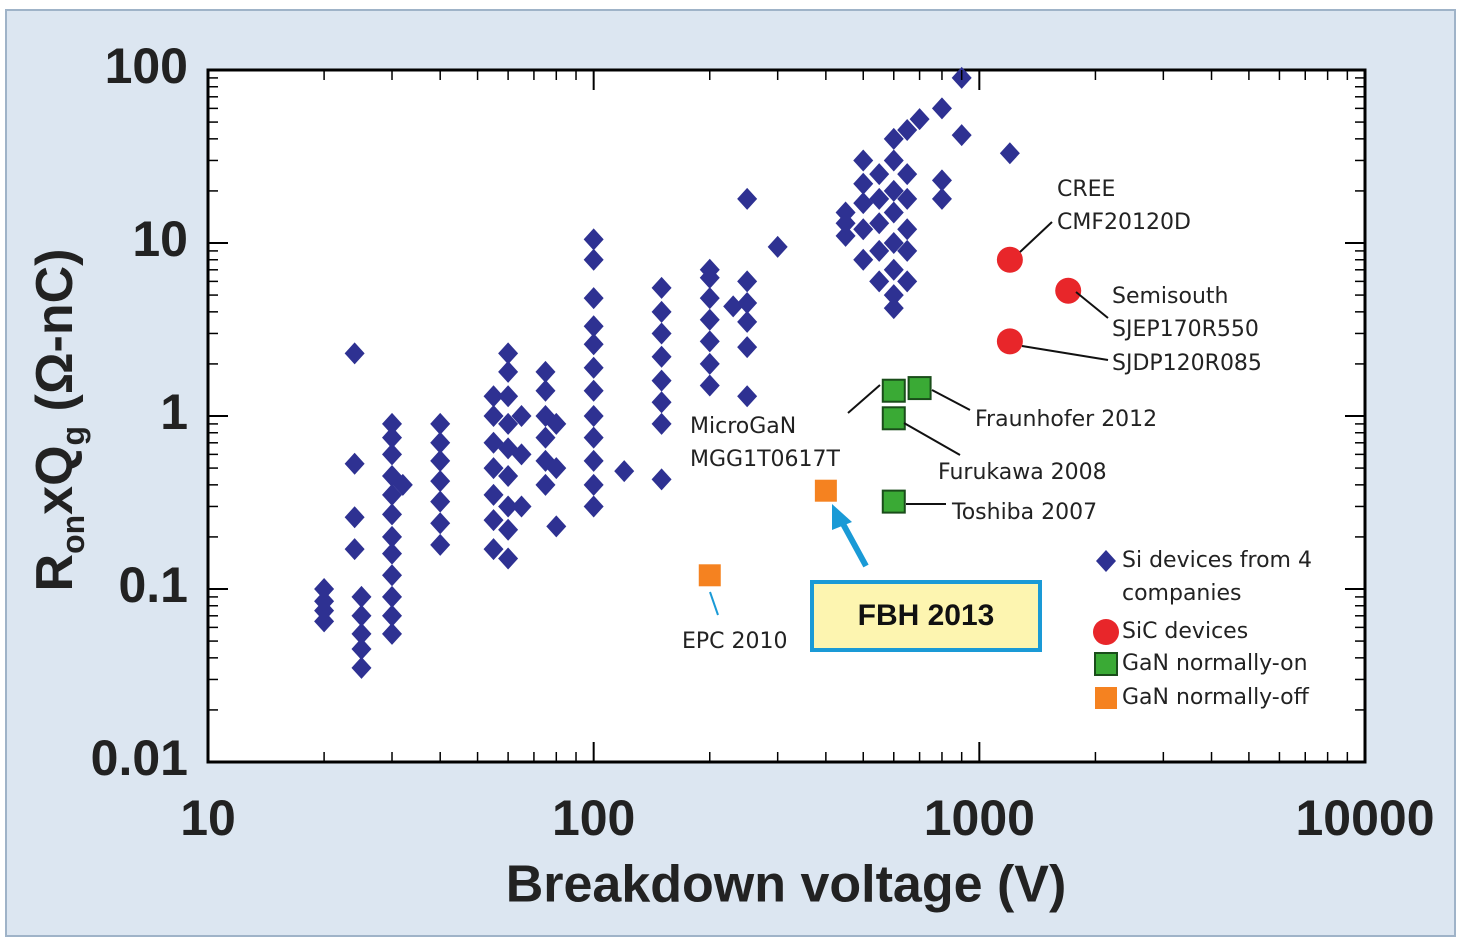 This screenshot has width=1461, height=945. Describe the element at coordinates (1022, 472) in the screenshot. I see `annotation: Furukawa 2008` at that location.